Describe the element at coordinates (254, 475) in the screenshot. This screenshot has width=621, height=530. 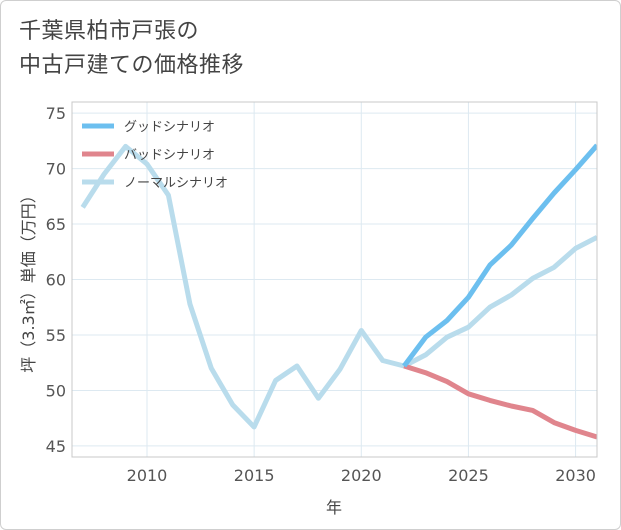
I see `x-tick-label: 2015` at that location.